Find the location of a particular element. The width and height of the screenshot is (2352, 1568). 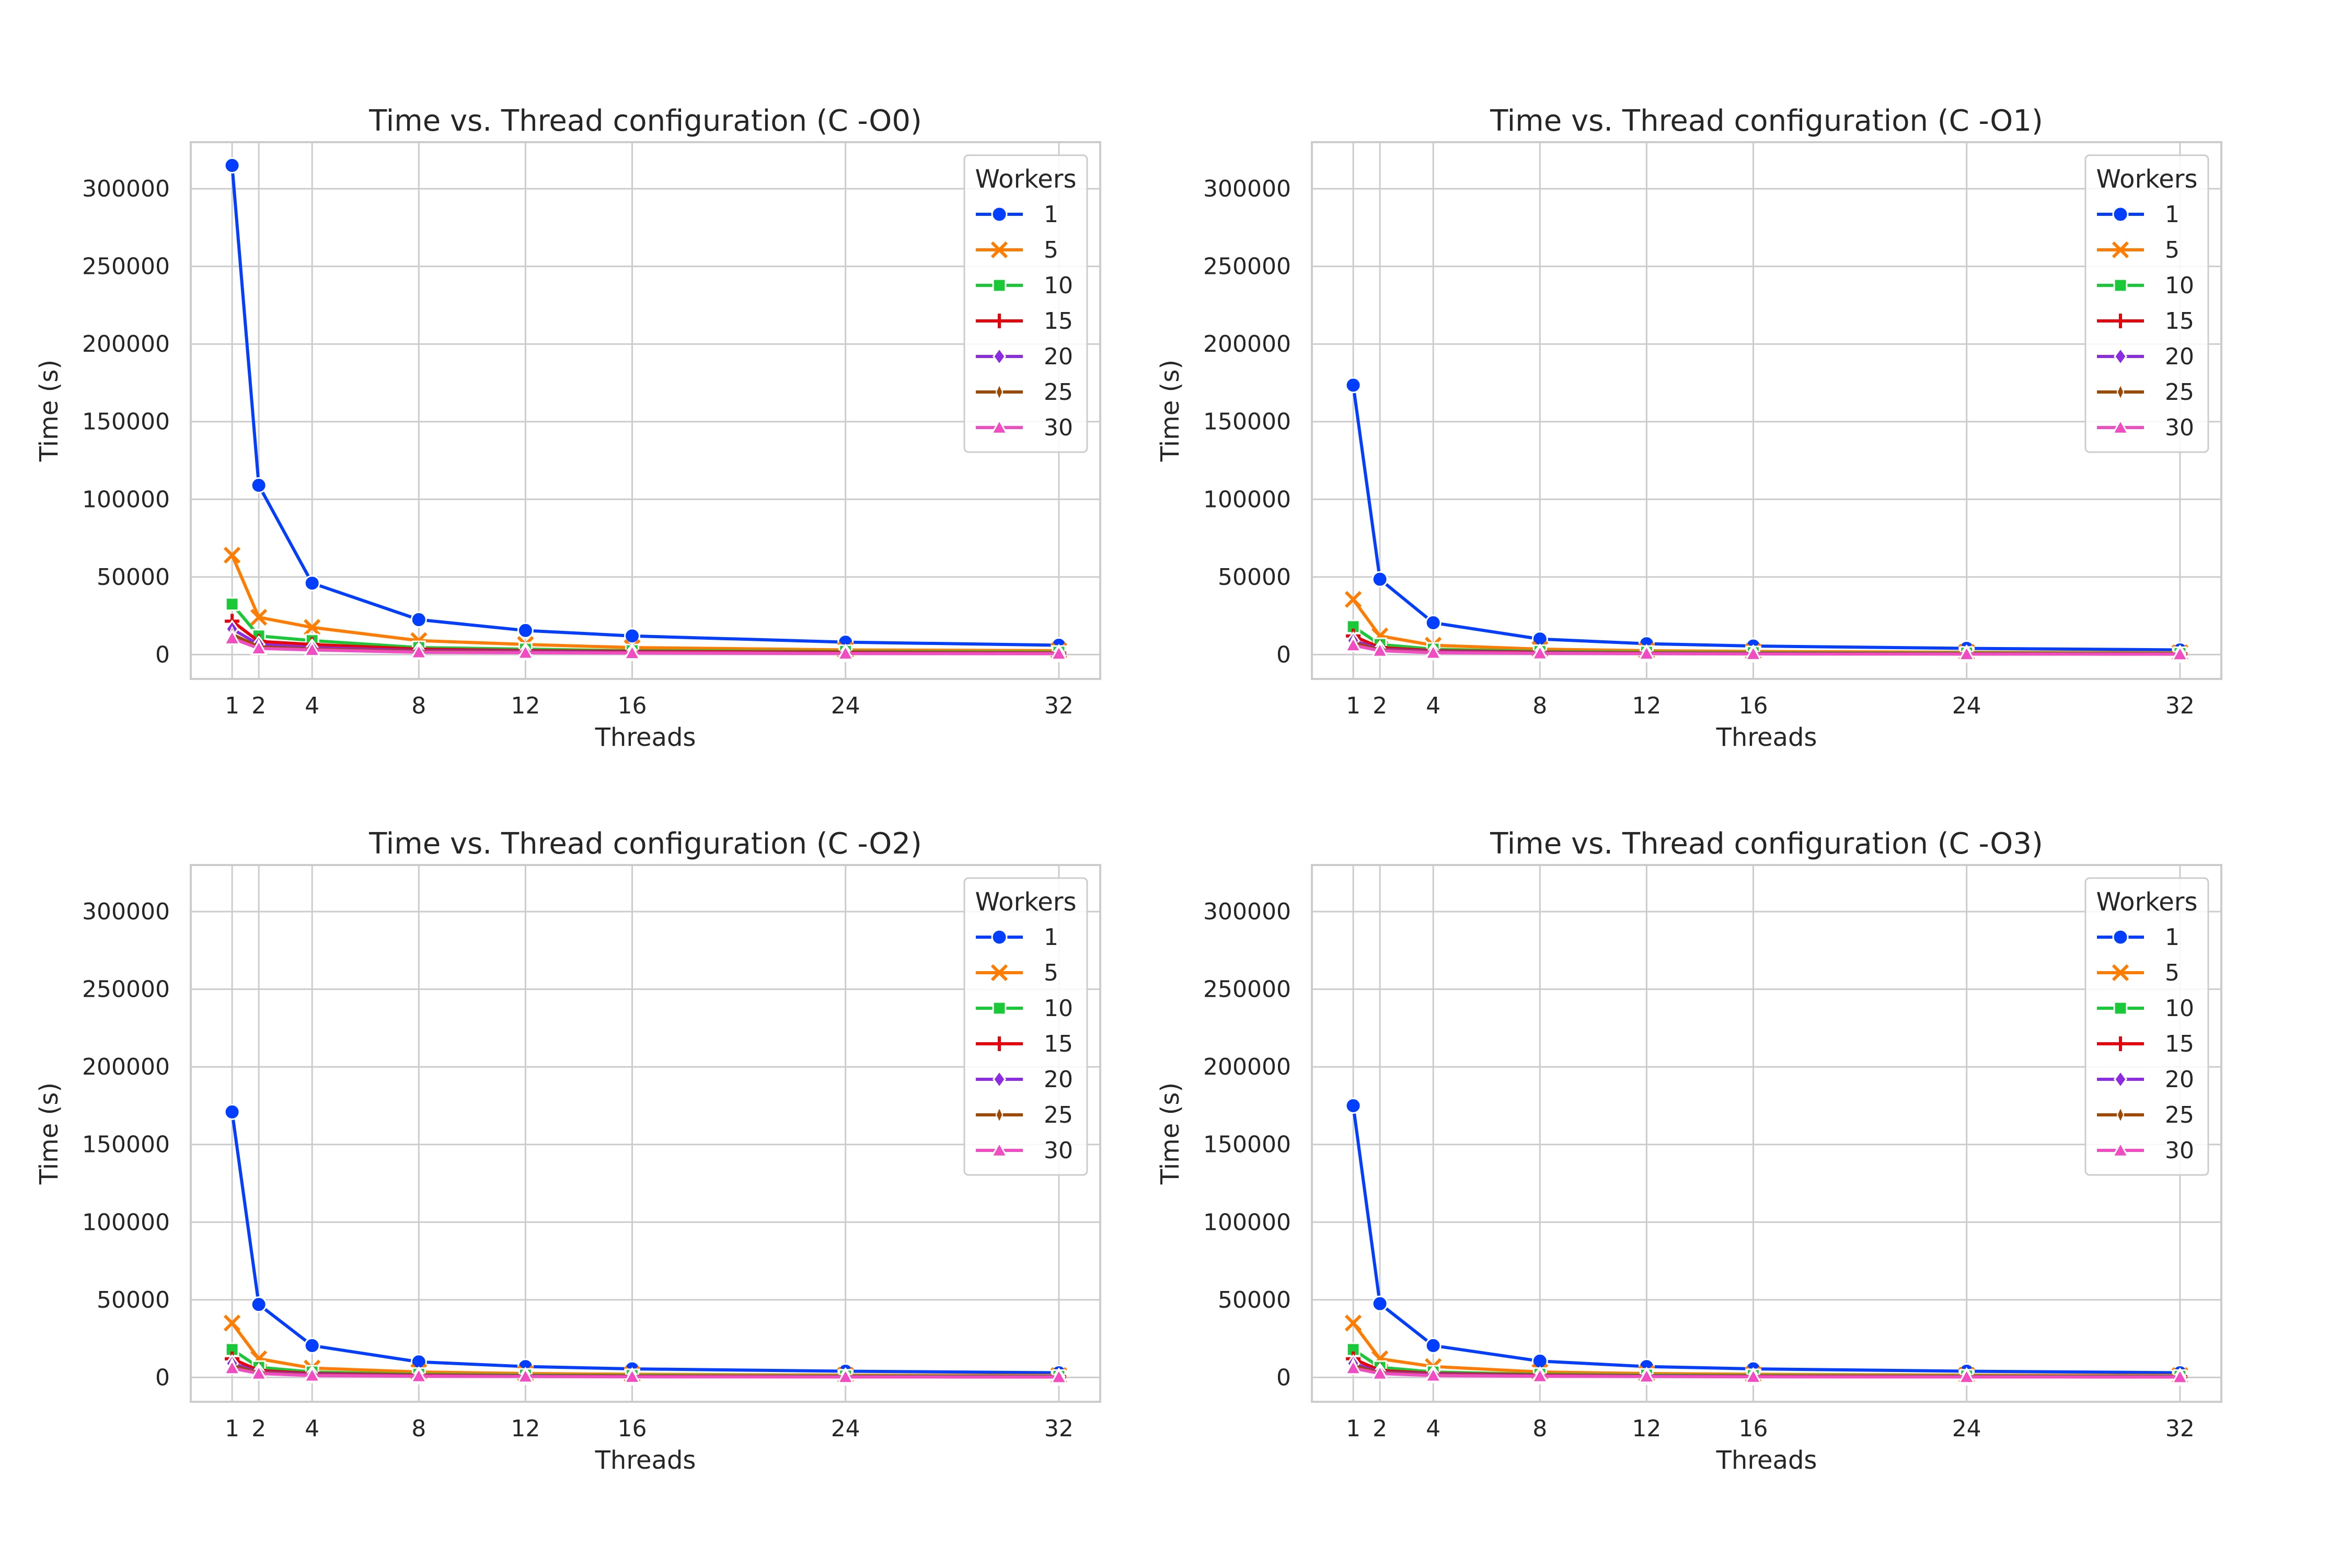

y-tick-label: 250000 is located at coordinates (126, 266).